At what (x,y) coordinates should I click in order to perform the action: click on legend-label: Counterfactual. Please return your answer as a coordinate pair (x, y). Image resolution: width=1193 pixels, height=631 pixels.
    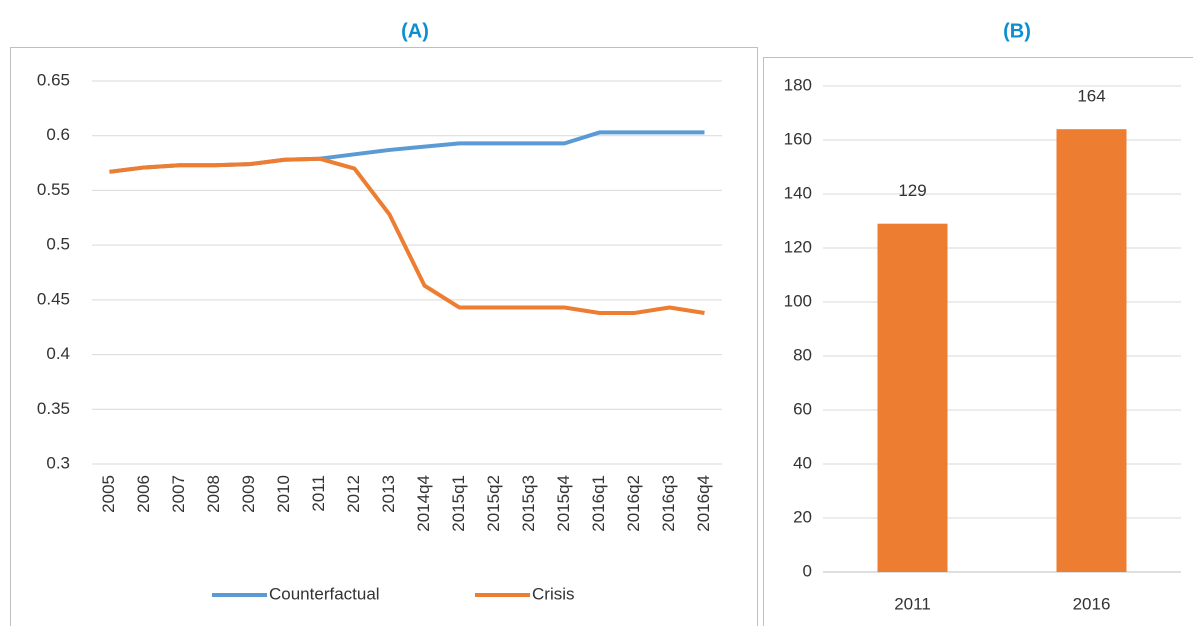
    Looking at the image, I should click on (324, 593).